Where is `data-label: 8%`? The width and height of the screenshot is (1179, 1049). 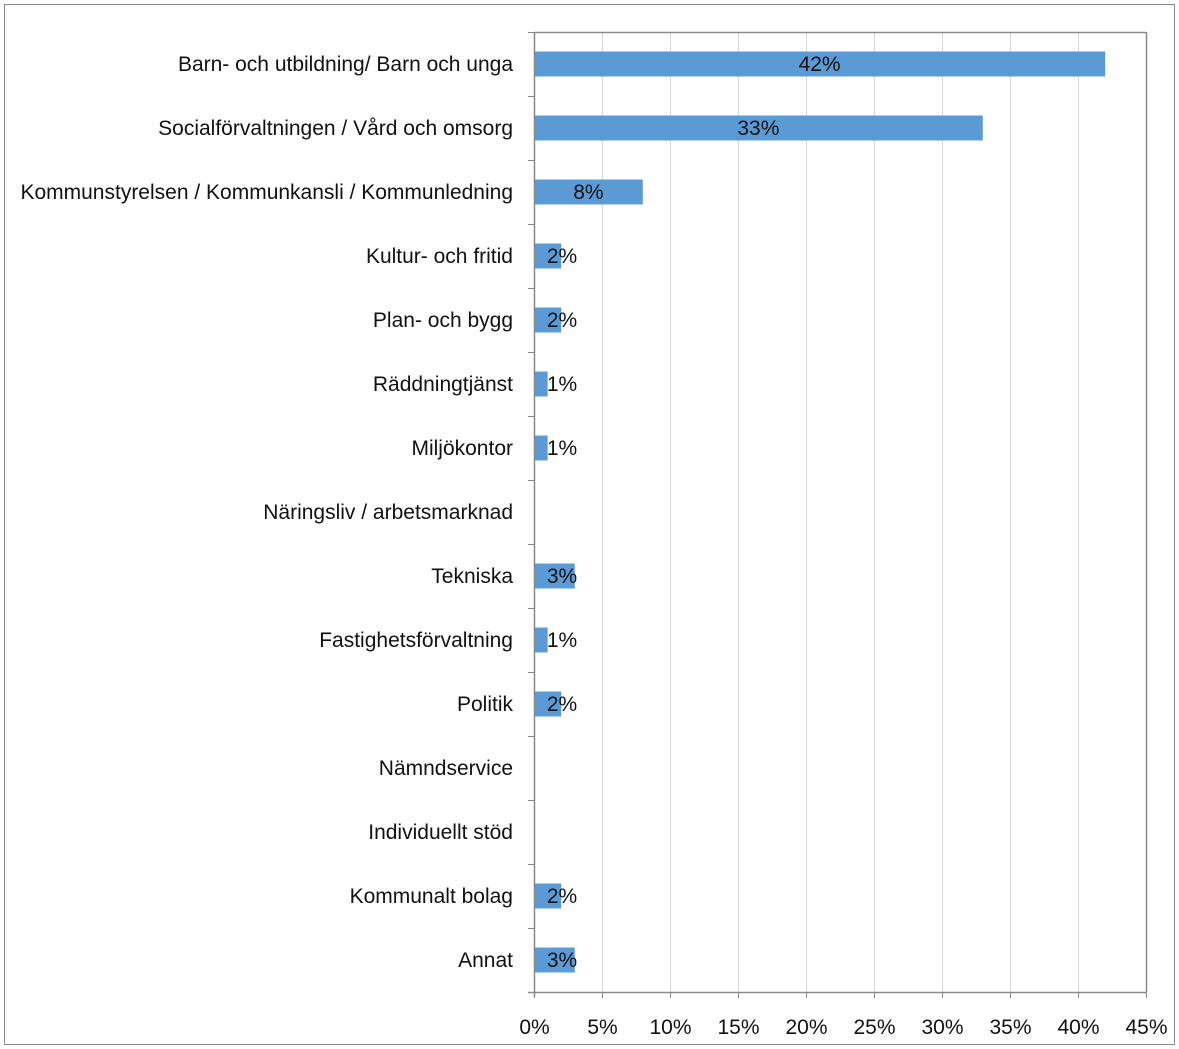 data-label: 8% is located at coordinates (588, 192).